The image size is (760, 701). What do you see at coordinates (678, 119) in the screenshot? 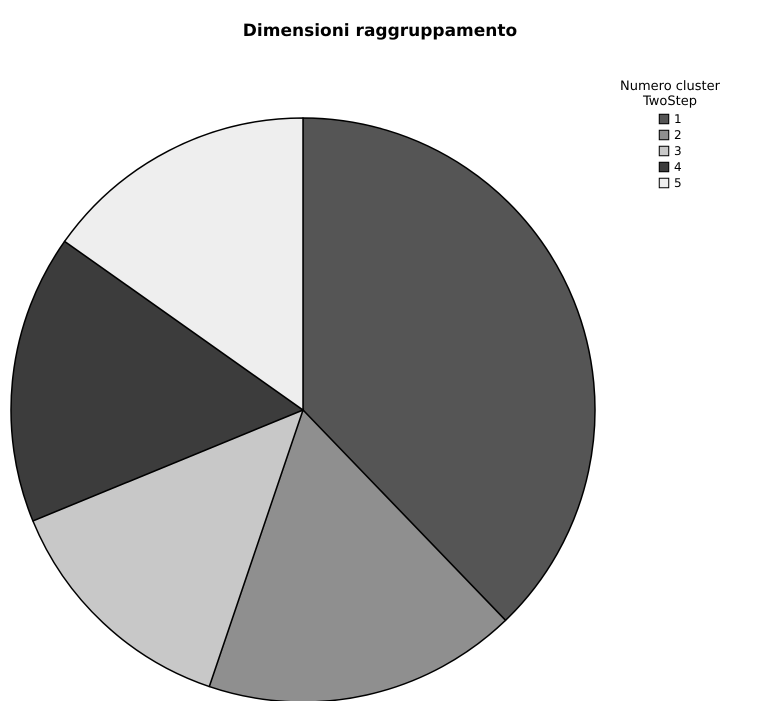
I see `legend-label: 1` at bounding box center [678, 119].